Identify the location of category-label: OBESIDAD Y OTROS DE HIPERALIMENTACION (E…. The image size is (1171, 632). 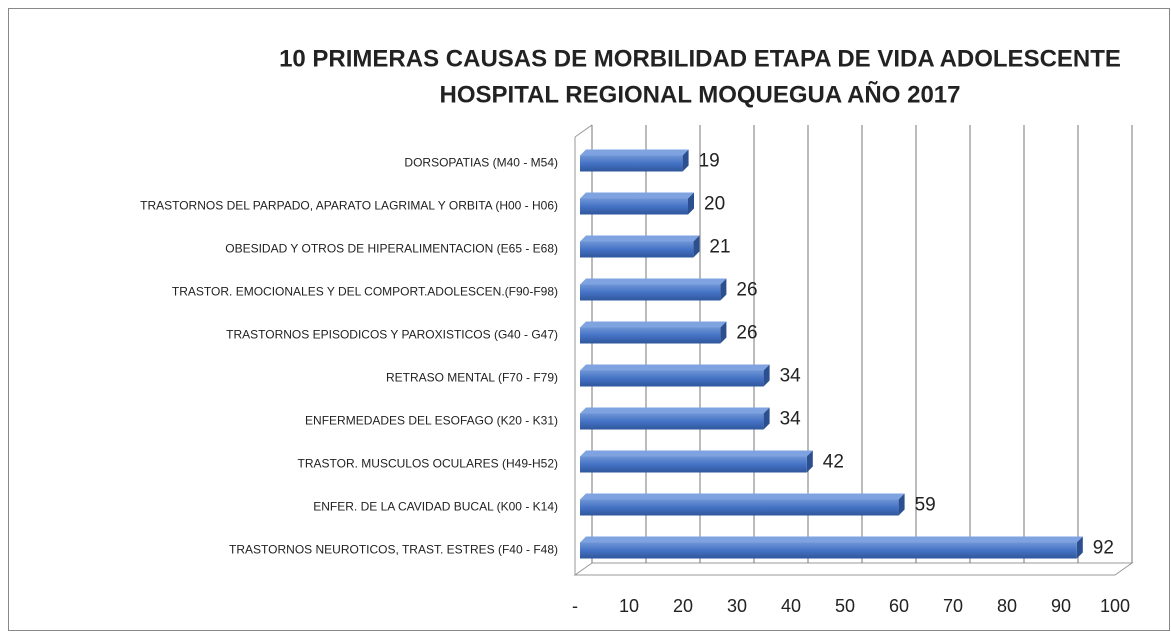
(391, 249).